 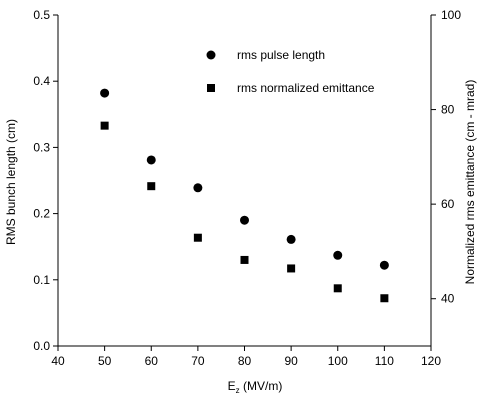 What do you see at coordinates (281, 55) in the screenshot?
I see `legend-label-pulse-length: rms pulse length` at bounding box center [281, 55].